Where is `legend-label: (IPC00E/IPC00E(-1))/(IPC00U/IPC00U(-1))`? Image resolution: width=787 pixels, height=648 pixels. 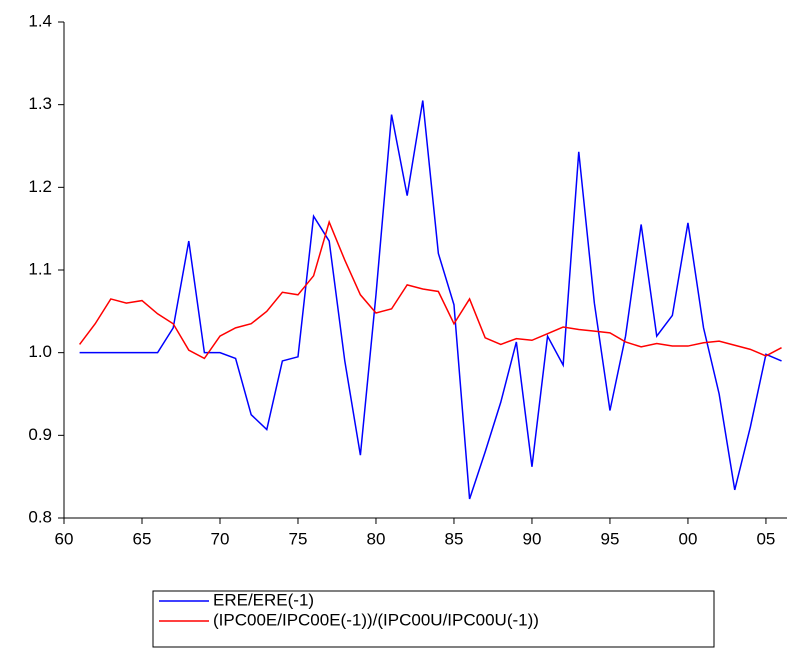 legend-label: (IPC00E/IPC00E(-1))/(IPC00U/IPC00U(-1)) is located at coordinates (376, 619).